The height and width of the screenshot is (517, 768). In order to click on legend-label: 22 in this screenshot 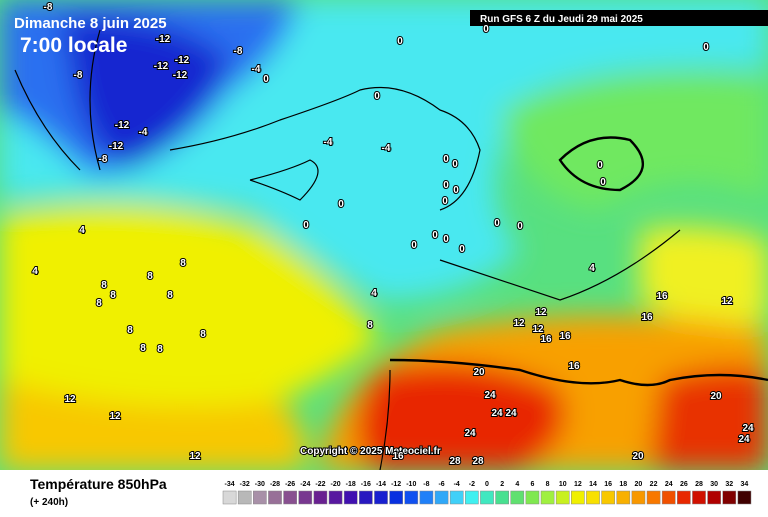, I will do `click(654, 484)`.